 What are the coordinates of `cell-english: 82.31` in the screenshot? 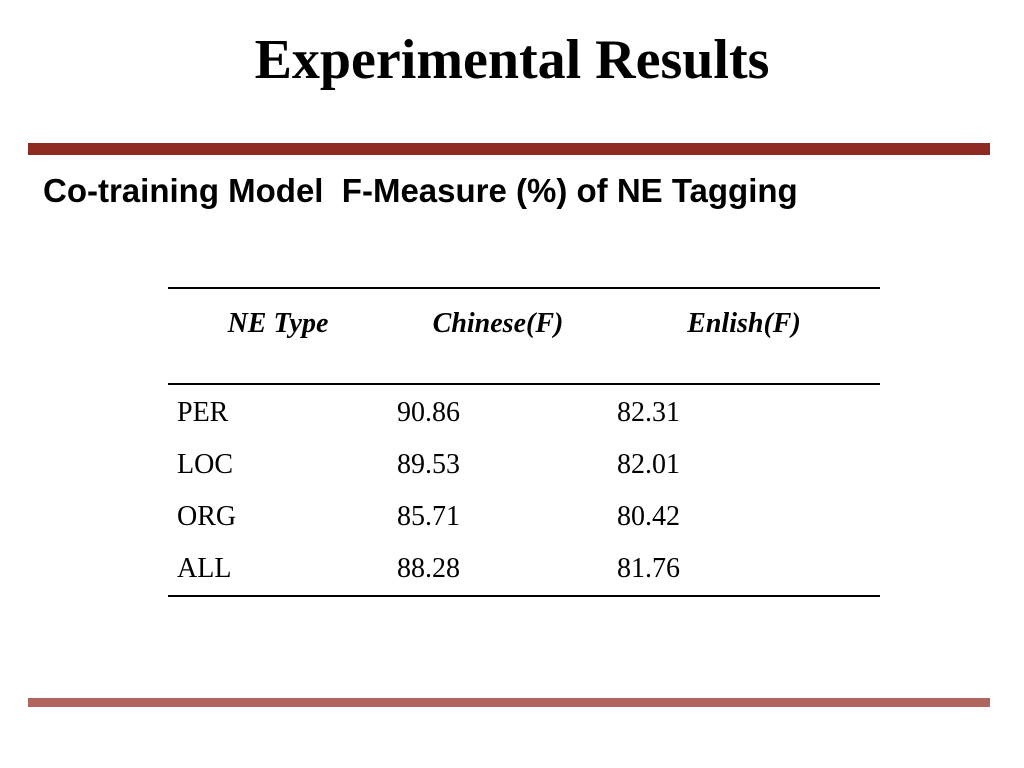 It's located at (648, 412).